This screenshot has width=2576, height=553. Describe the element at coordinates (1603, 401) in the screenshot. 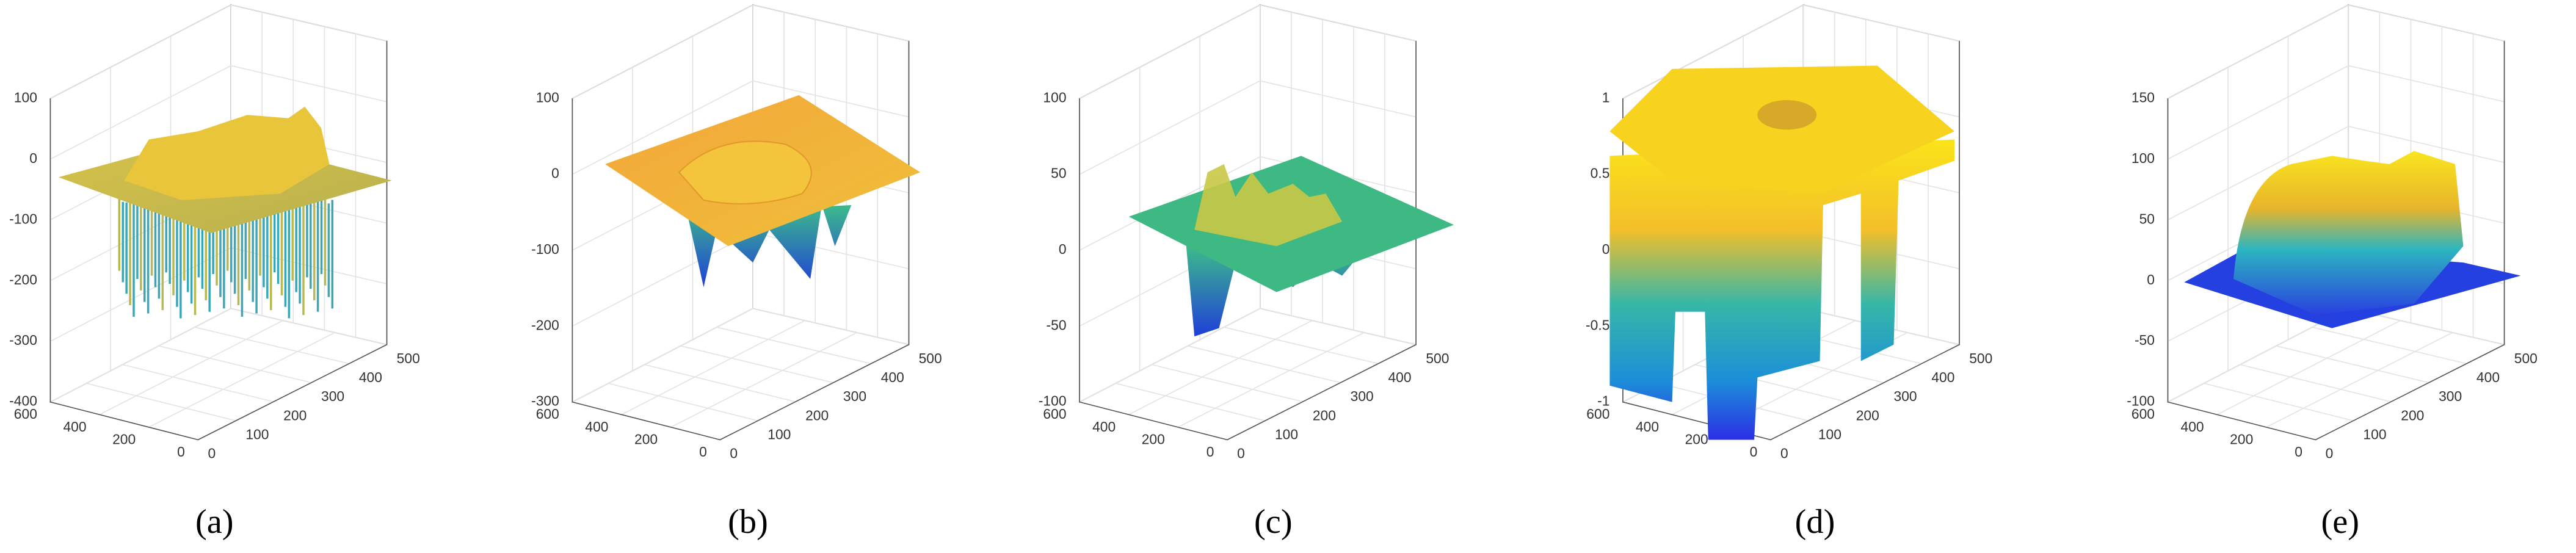

I see `z-tick-label: -1` at that location.